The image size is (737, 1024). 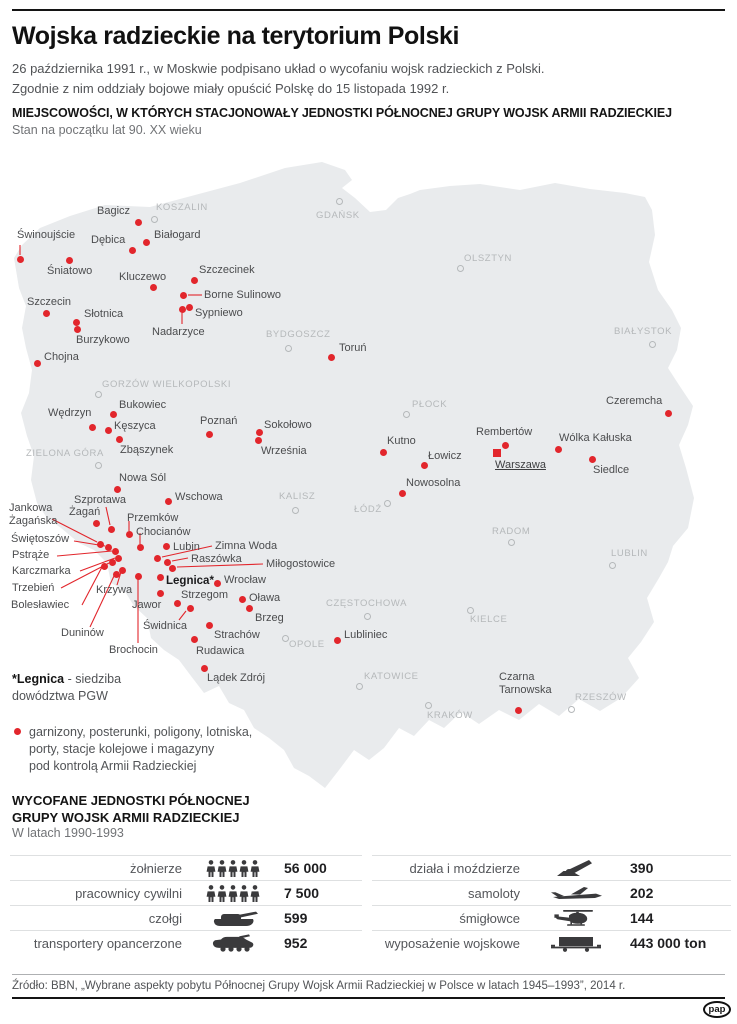 What do you see at coordinates (70, 413) in the screenshot?
I see `town-label: Wędrzyn` at bounding box center [70, 413].